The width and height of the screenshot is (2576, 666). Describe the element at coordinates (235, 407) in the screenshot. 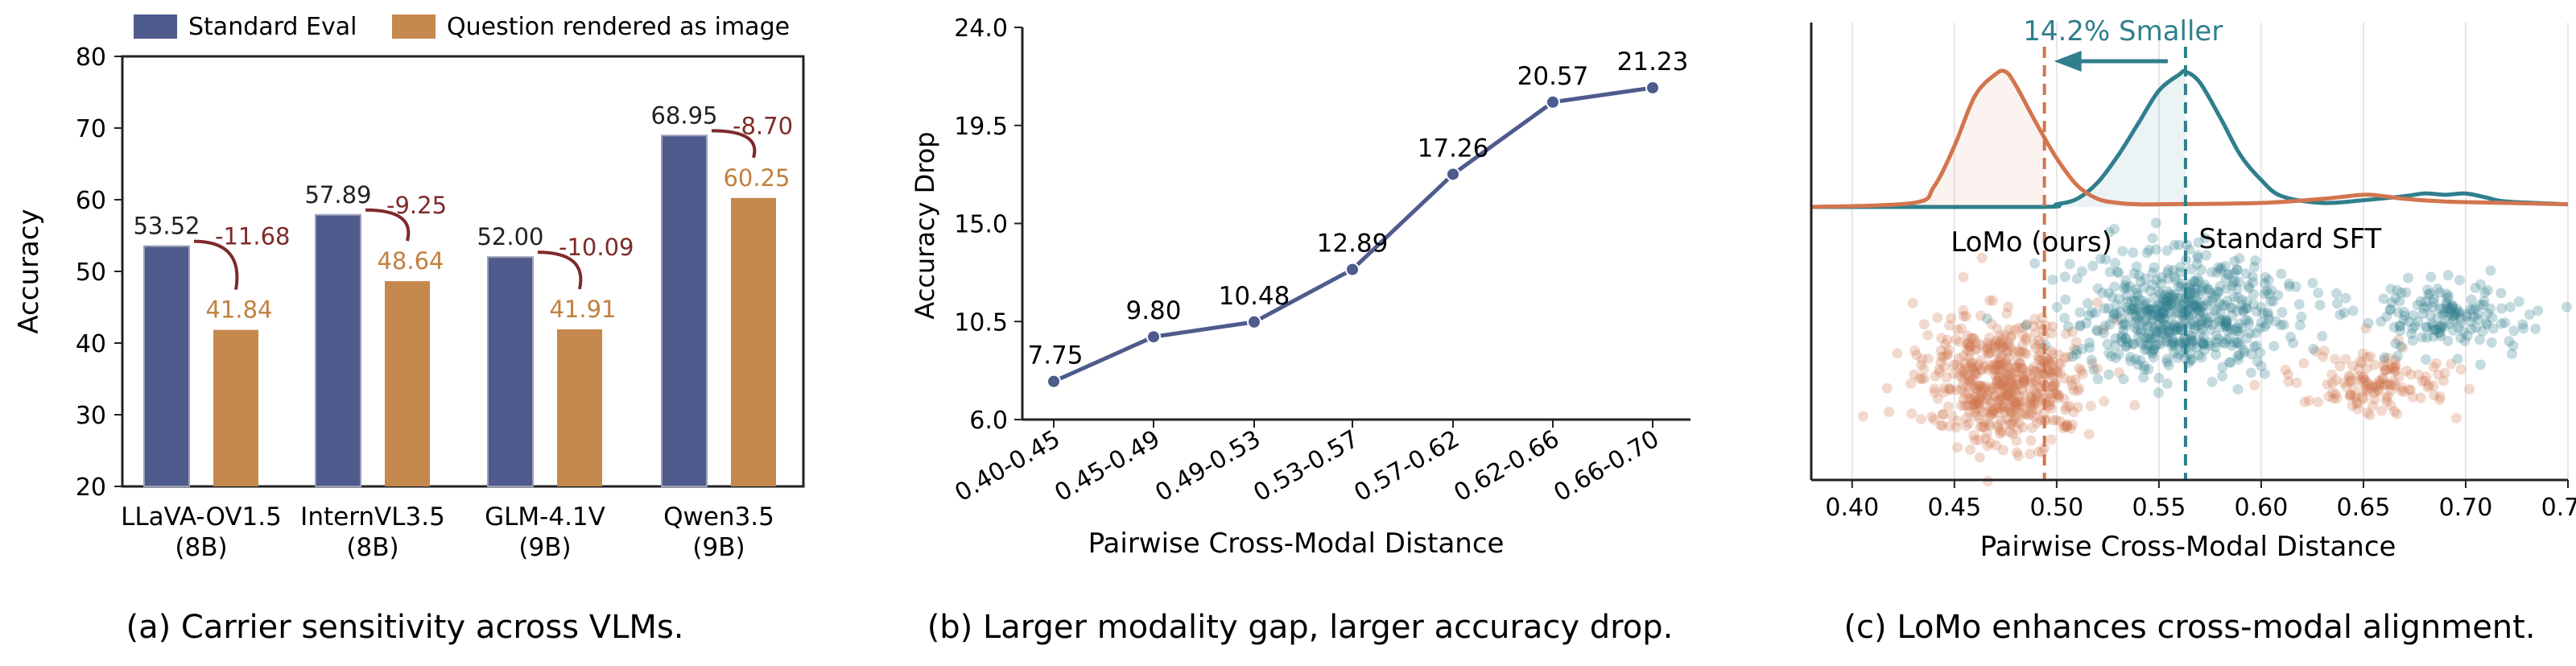

I see `bar-question-image` at that location.